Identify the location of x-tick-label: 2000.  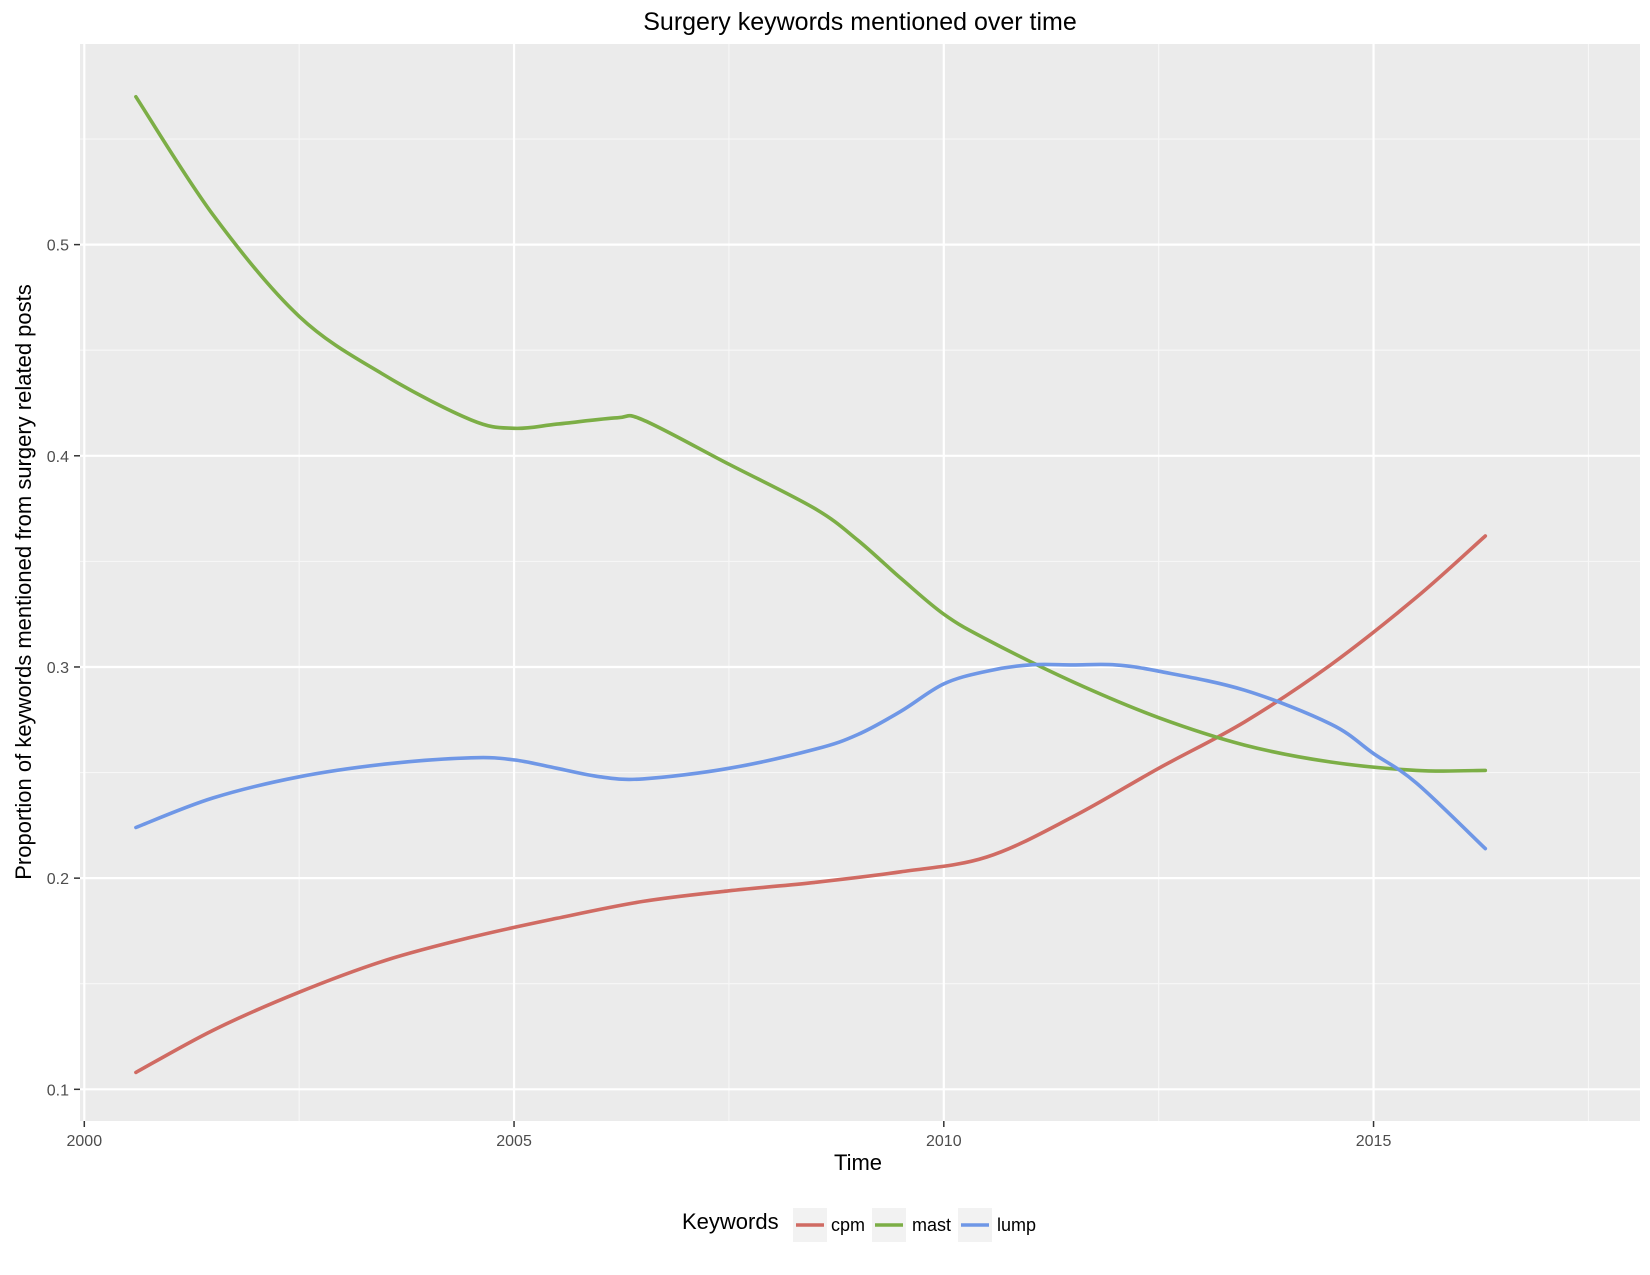
(85, 1141).